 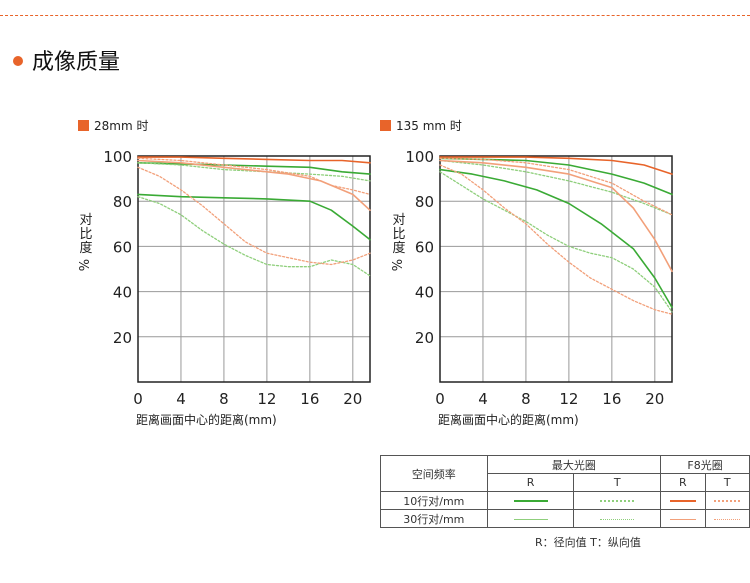 I want to click on legend-t-max: T, so click(x=617, y=482).